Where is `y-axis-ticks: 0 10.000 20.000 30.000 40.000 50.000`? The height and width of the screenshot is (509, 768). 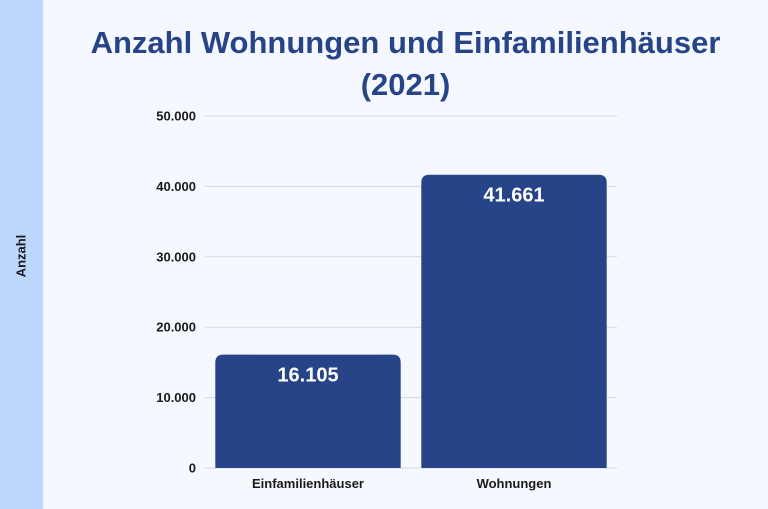
y-axis-ticks: 0 10.000 20.000 30.000 40.000 50.000 is located at coordinates (176, 292).